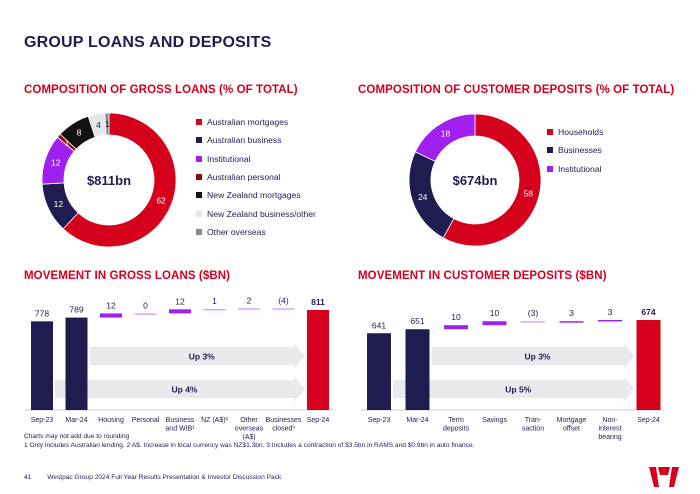 The width and height of the screenshot is (700, 494). Describe the element at coordinates (145, 314) in the screenshot. I see `bar-personal` at that location.